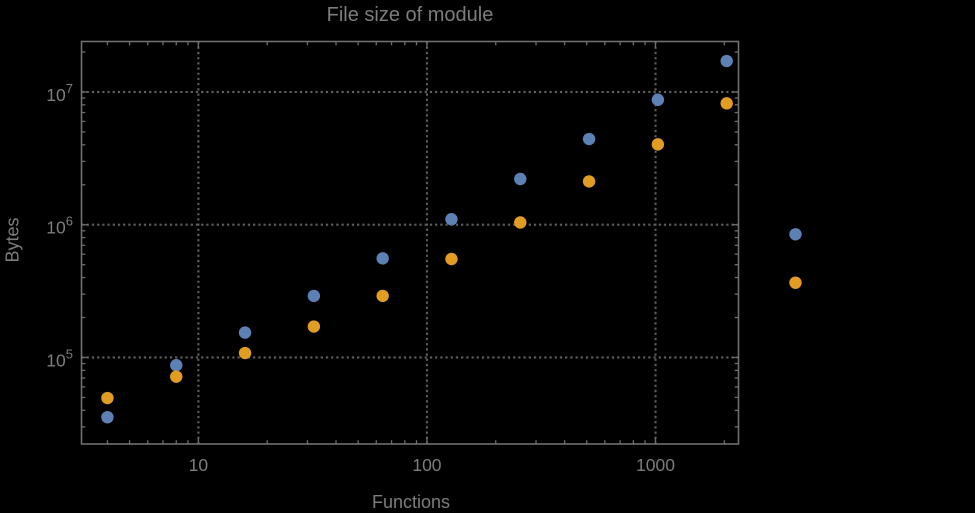 This screenshot has height=513, width=975. I want to click on x-tick-label: 10, so click(199, 465).